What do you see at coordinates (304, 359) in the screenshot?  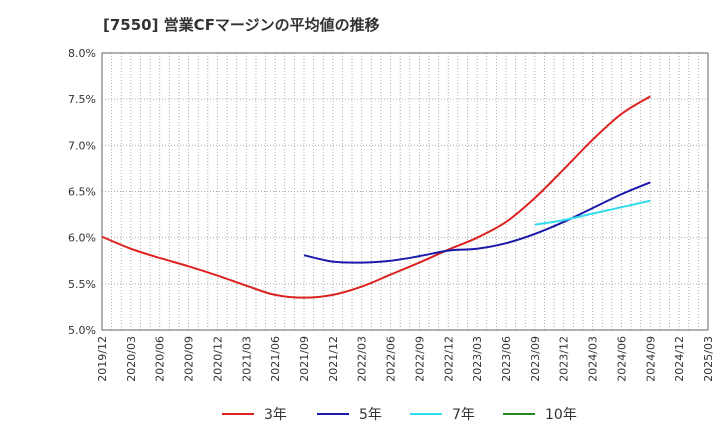 I see `x-tick-label: 2021/09` at bounding box center [304, 359].